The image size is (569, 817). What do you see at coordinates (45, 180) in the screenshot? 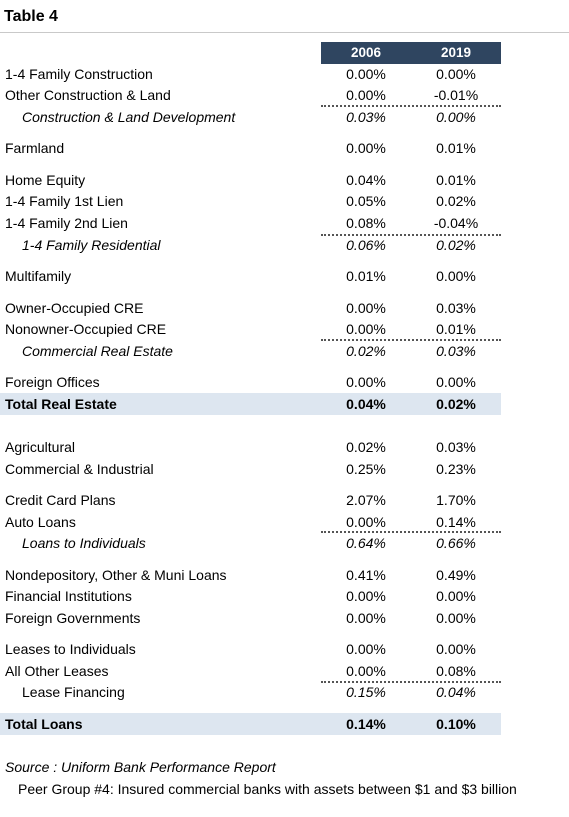
I see `row-label: Home Equity` at bounding box center [45, 180].